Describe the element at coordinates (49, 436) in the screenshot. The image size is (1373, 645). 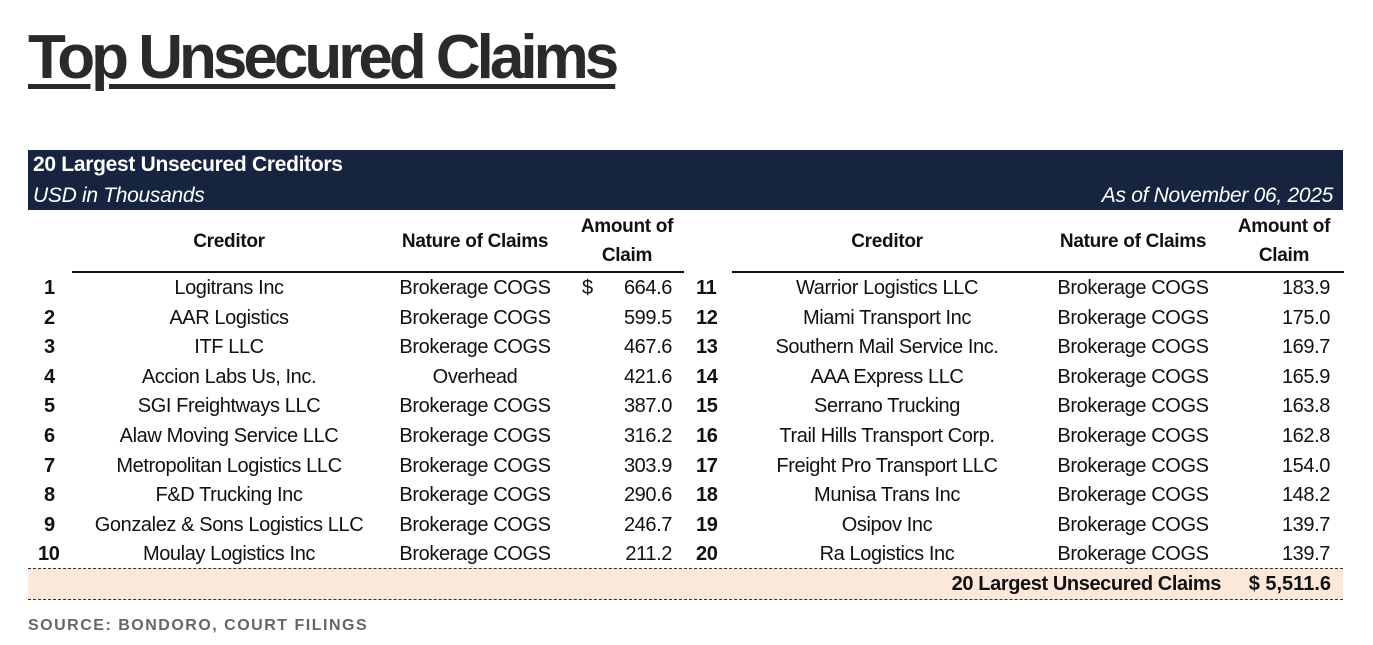
I see `row-number: 6` at that location.